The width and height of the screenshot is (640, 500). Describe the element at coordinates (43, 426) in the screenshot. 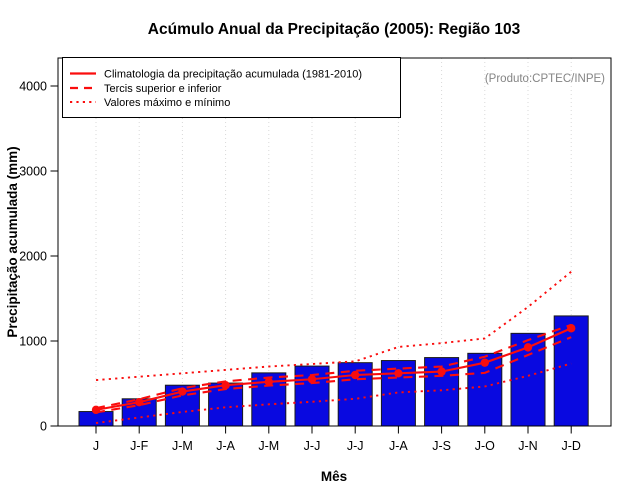

I see `y-tick-label-0: 0` at that location.